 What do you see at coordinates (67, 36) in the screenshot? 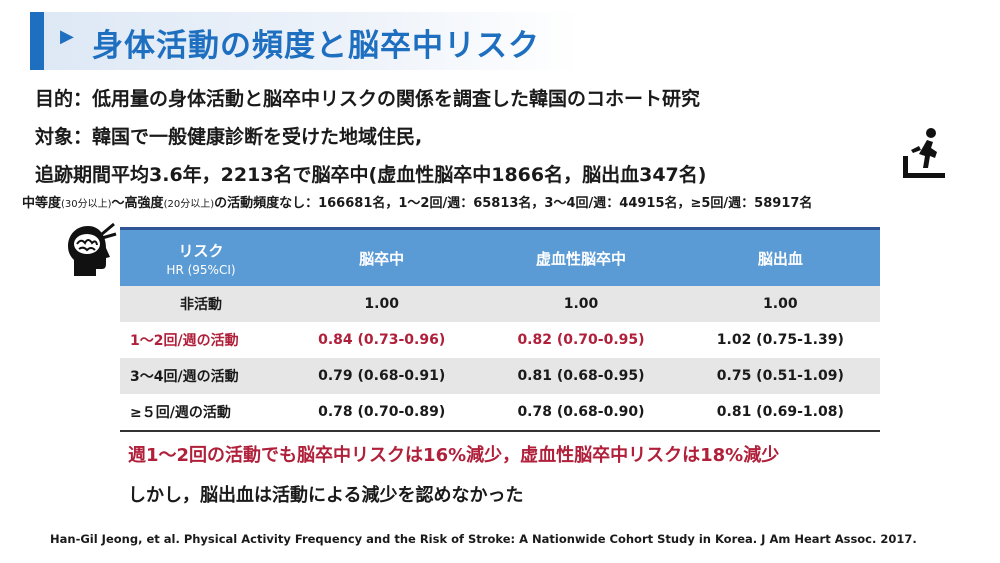
I see `play-arrow-icon: ▶` at bounding box center [67, 36].